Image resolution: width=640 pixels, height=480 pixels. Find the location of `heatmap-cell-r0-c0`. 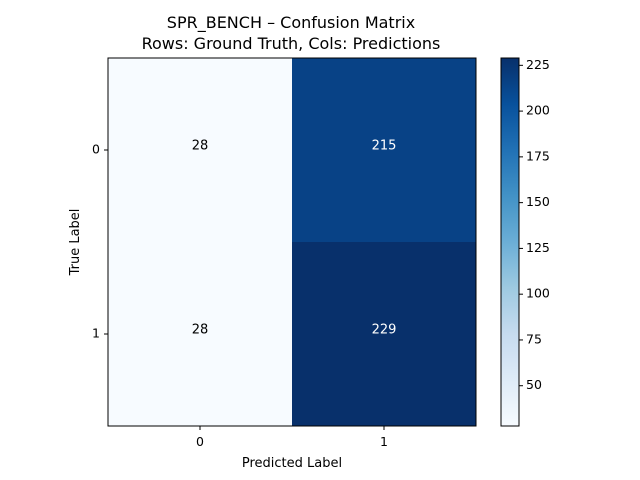

heatmap-cell-r0-c0 is located at coordinates (200, 150).